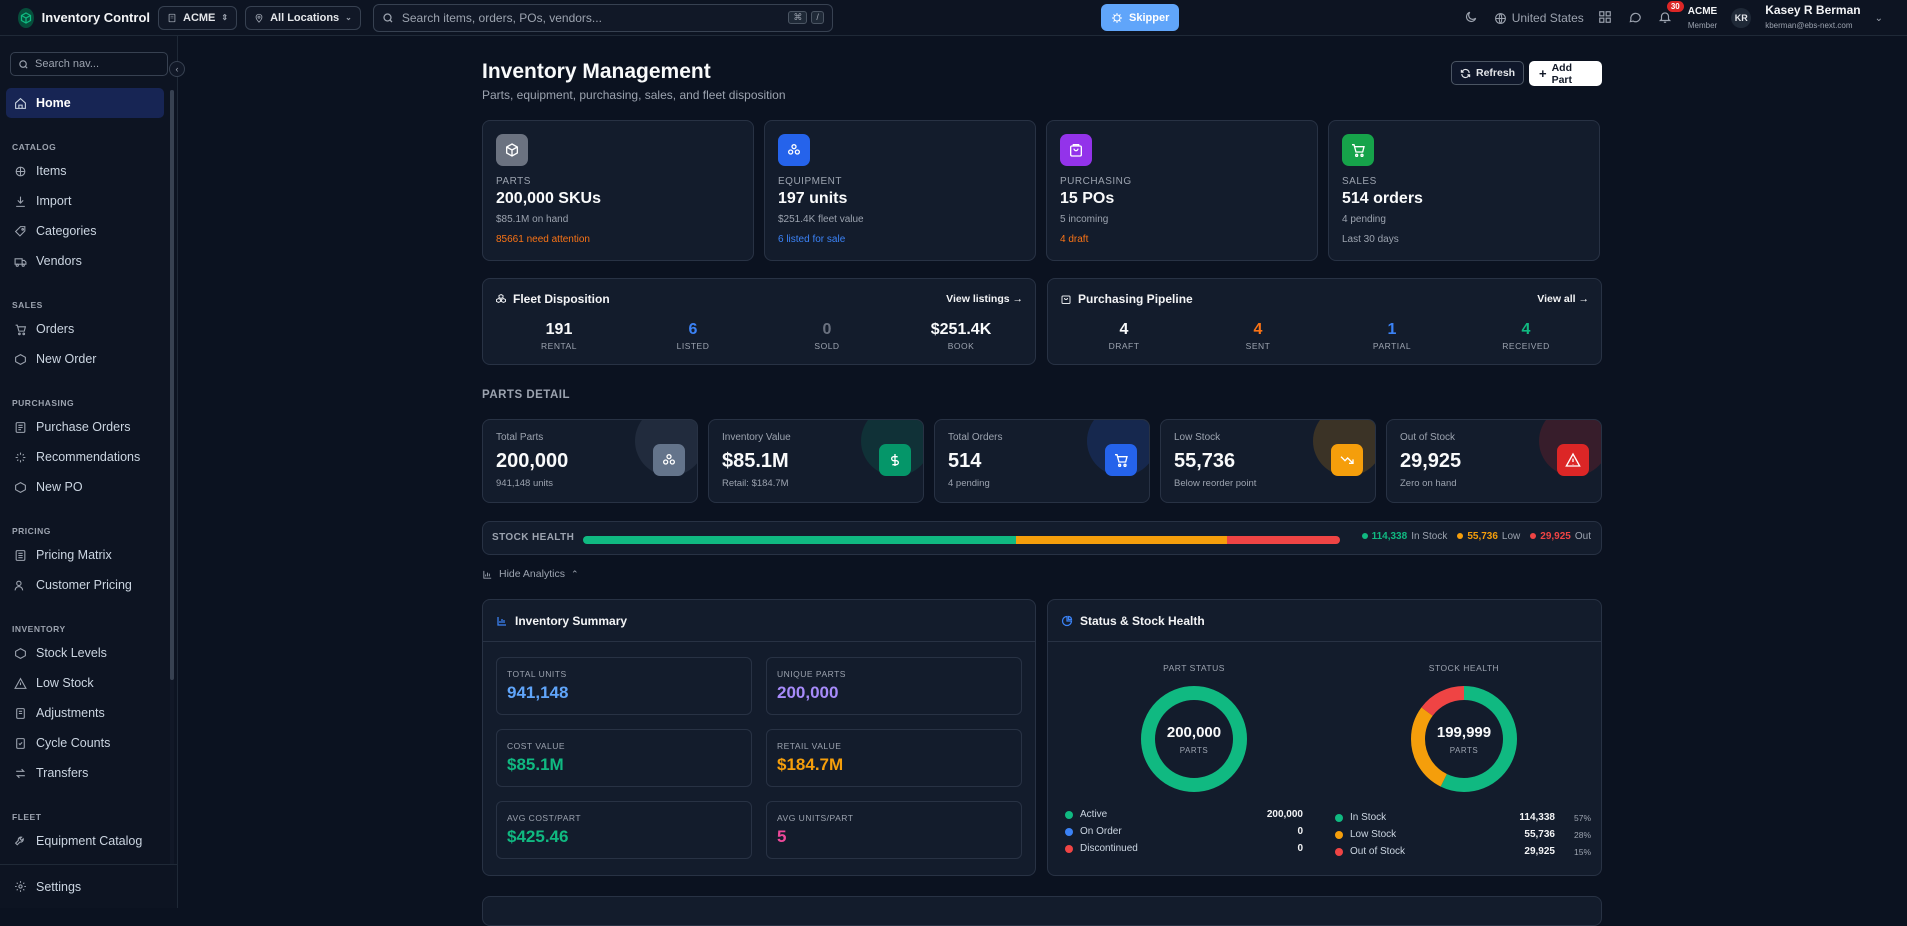 The image size is (1907, 926). Describe the element at coordinates (85, 773) in the screenshot. I see `sidebar-item-transfers: Transfers` at that location.